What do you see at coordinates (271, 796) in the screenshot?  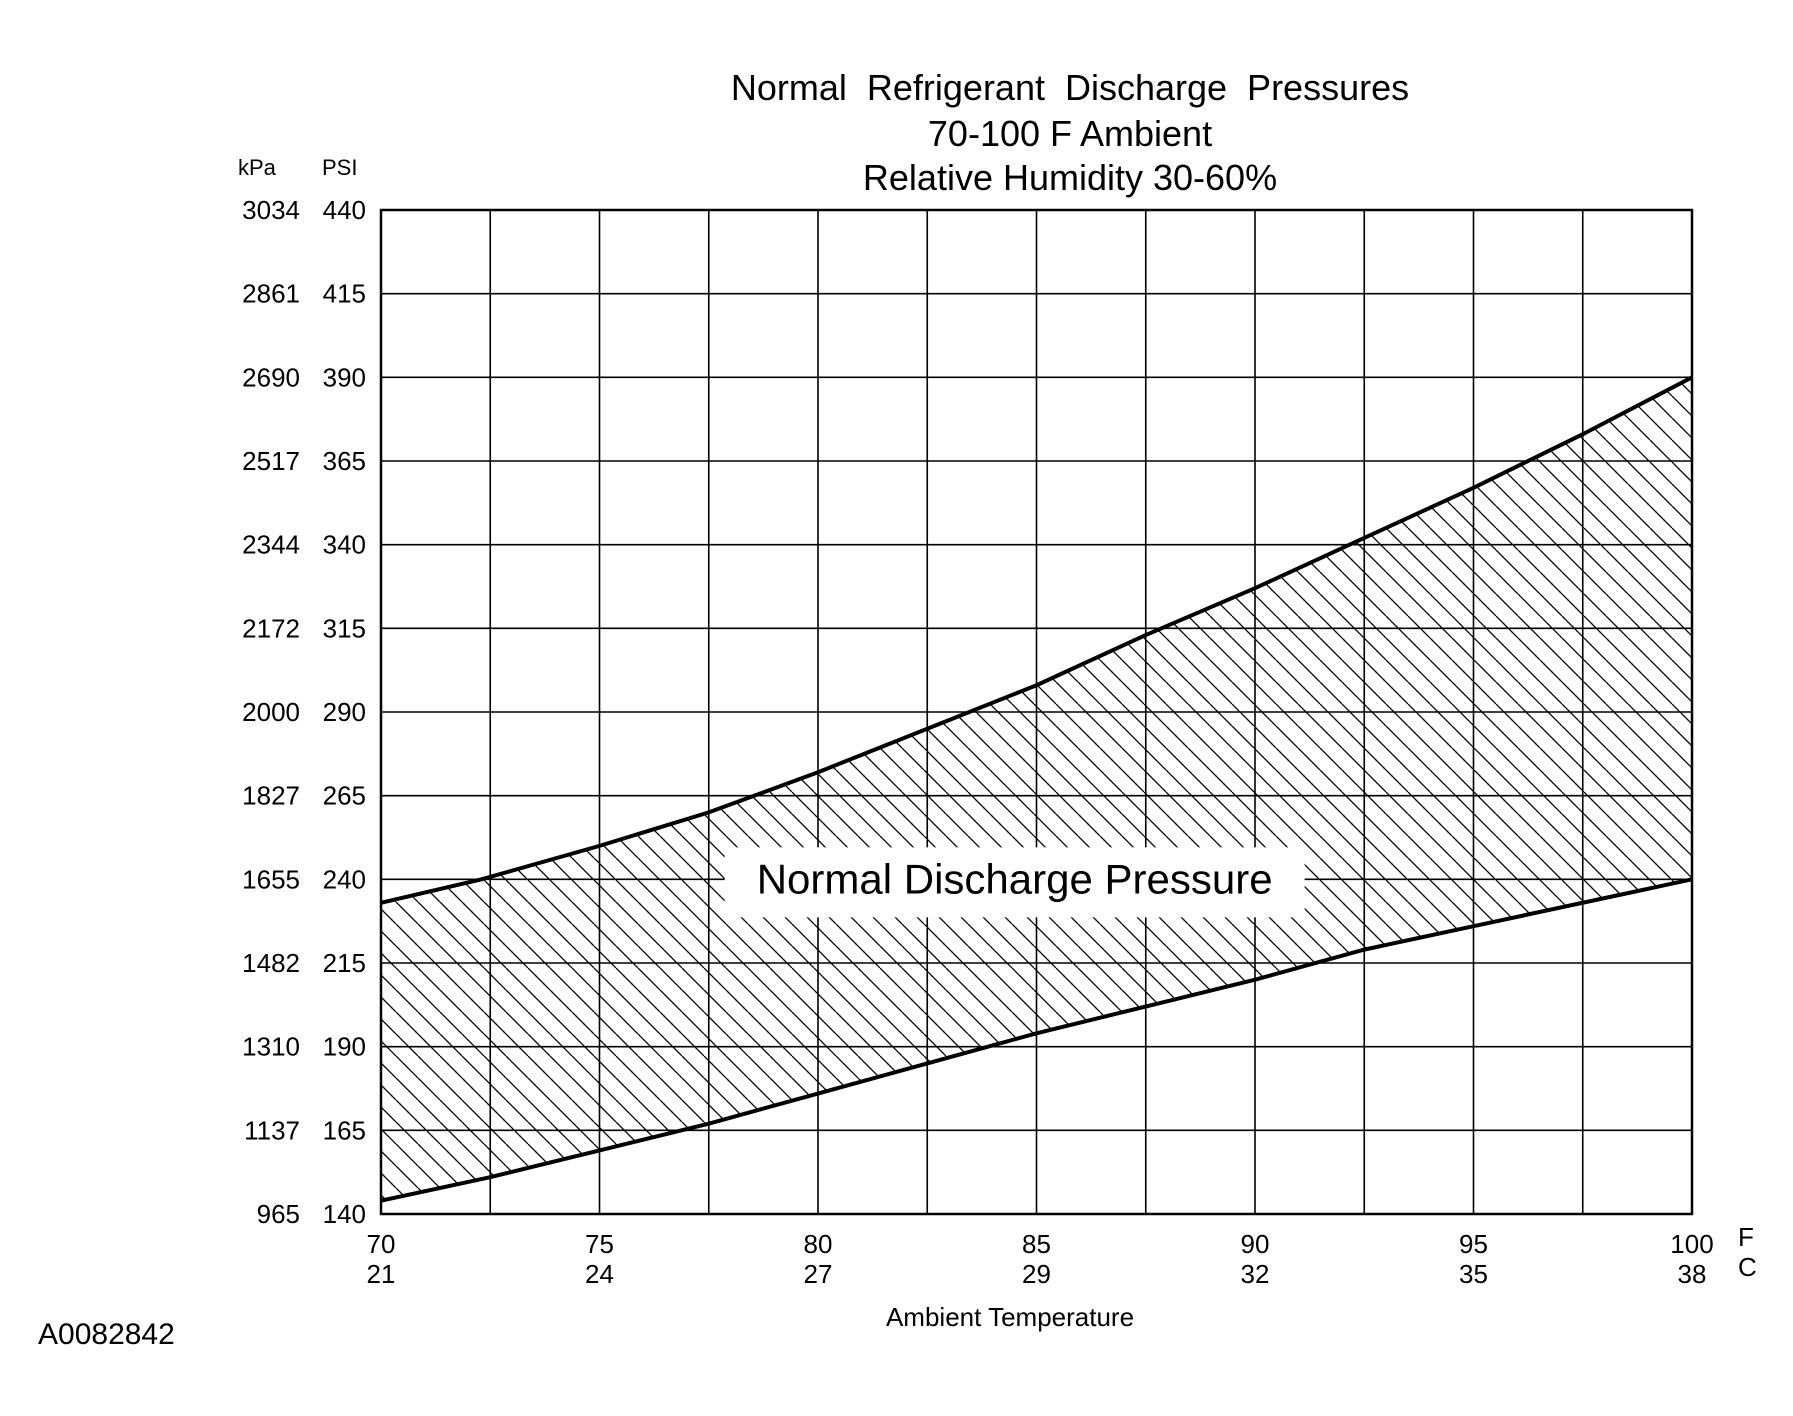 I see `y-tick-label-kpa: 1827` at bounding box center [271, 796].